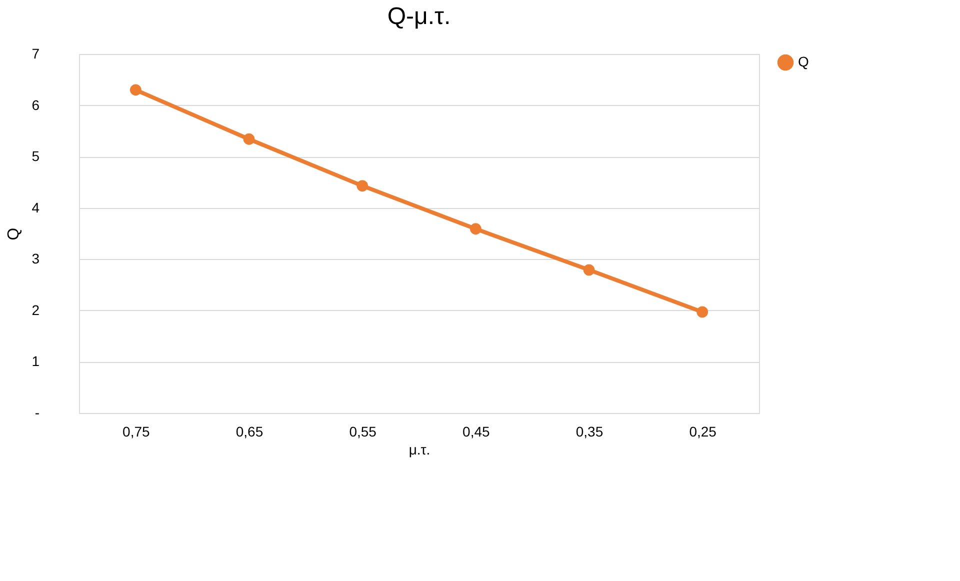 The width and height of the screenshot is (960, 581). I want to click on y-tick-label: 2, so click(36, 310).